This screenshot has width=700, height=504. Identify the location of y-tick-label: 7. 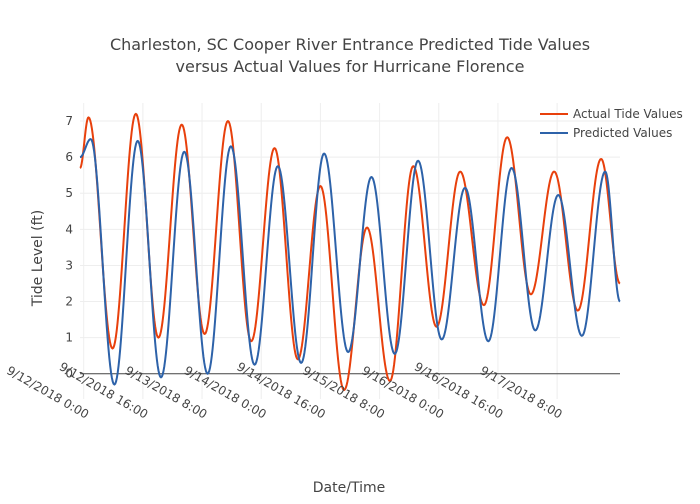
(69, 121).